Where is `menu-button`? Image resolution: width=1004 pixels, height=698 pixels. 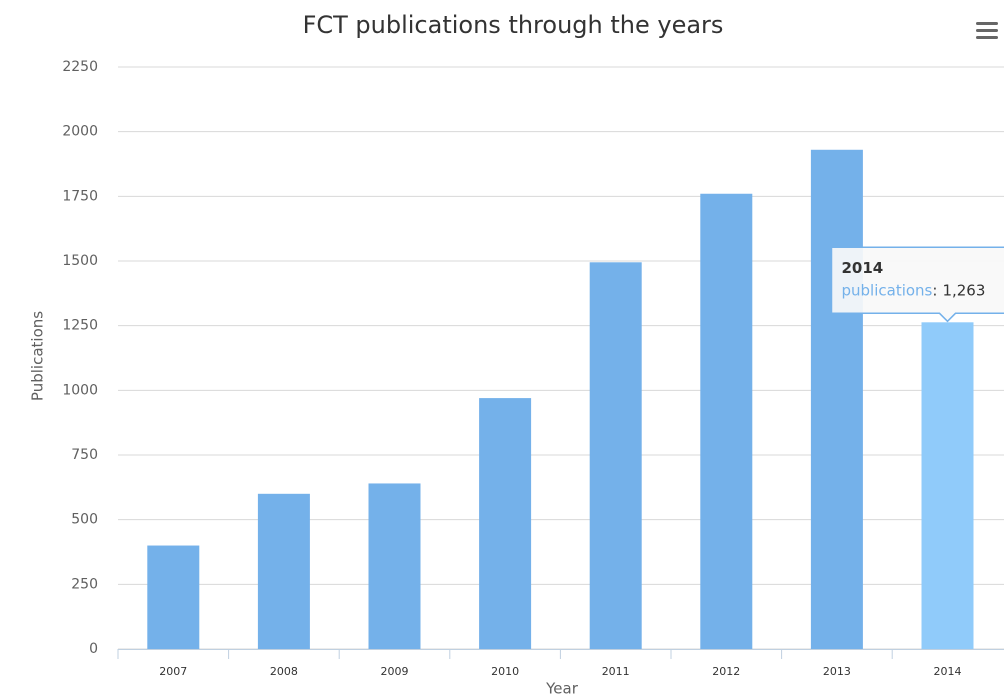
menu-button is located at coordinates (987, 30).